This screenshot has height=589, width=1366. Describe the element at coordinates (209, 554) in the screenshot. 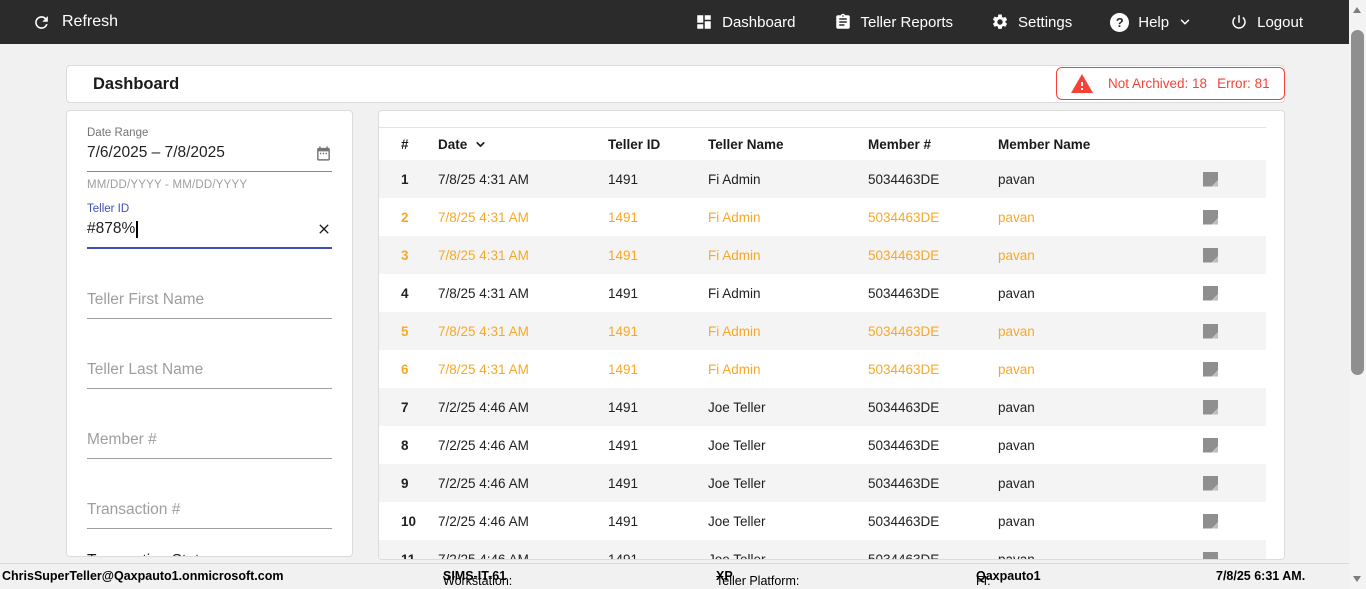

I see `transaction-status-label: Transaction Status:` at that location.